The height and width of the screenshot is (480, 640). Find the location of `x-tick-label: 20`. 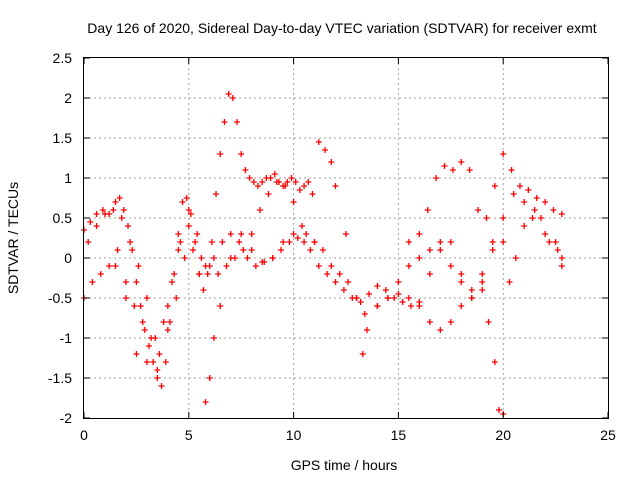

x-tick-label: 20 is located at coordinates (503, 435).